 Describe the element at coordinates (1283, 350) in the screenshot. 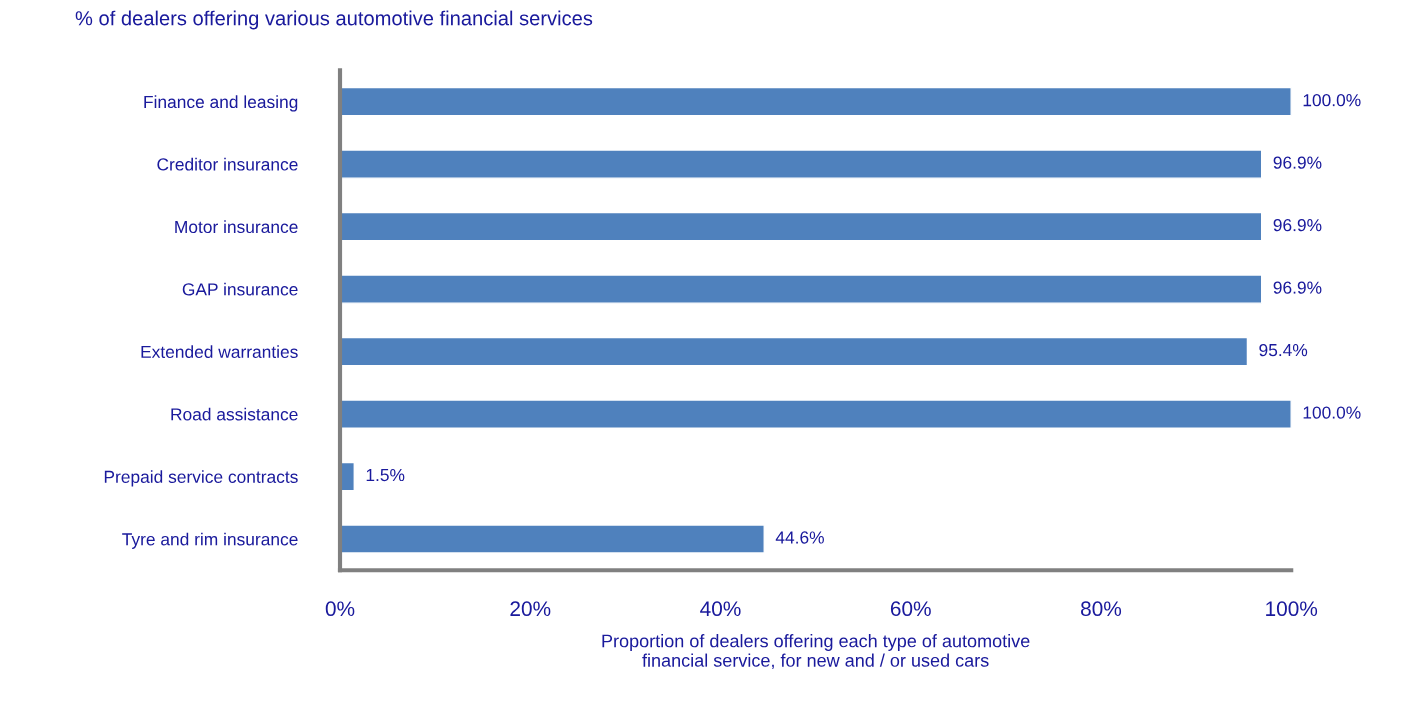

I see `data-label: 95.4%` at that location.